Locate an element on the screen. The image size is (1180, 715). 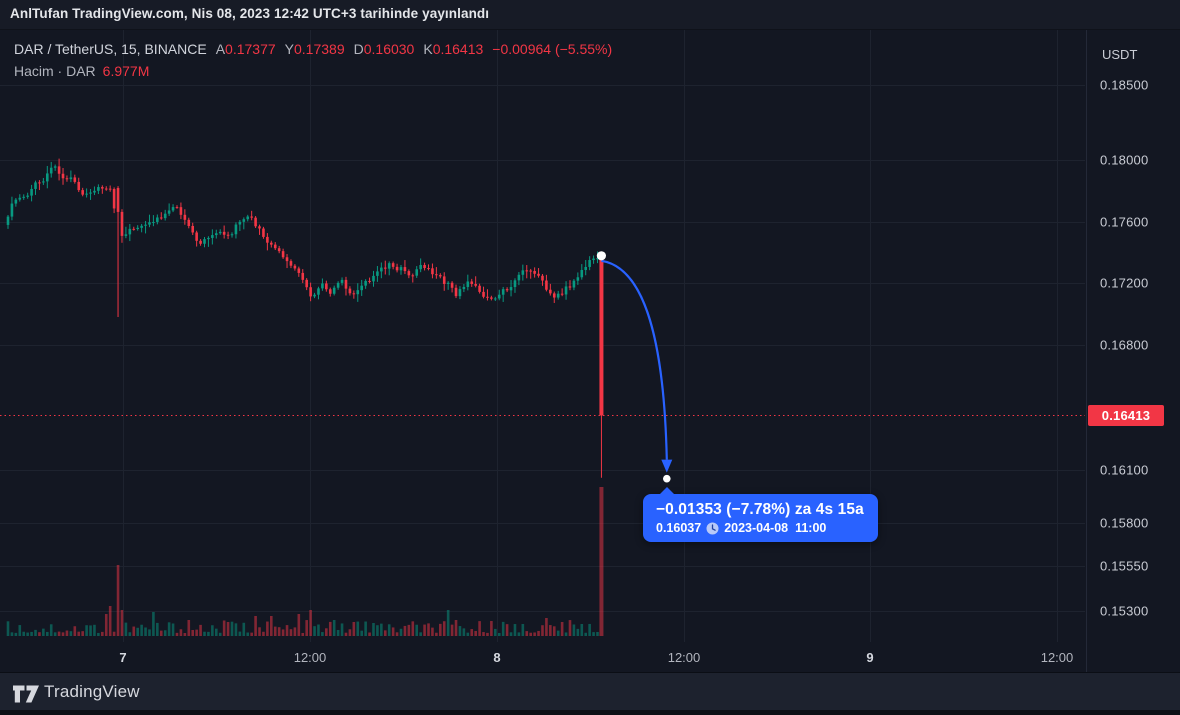
time-tick-day: 8 is located at coordinates (497, 657).